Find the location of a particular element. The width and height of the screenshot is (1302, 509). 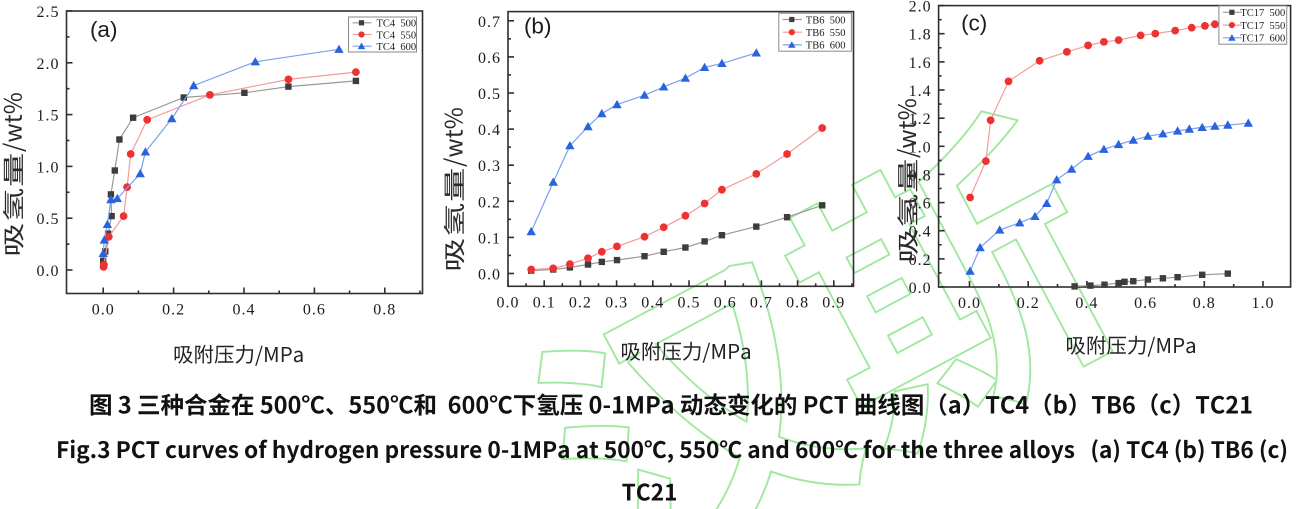

svg-text: TB6 500 is located at coordinates (826, 20).